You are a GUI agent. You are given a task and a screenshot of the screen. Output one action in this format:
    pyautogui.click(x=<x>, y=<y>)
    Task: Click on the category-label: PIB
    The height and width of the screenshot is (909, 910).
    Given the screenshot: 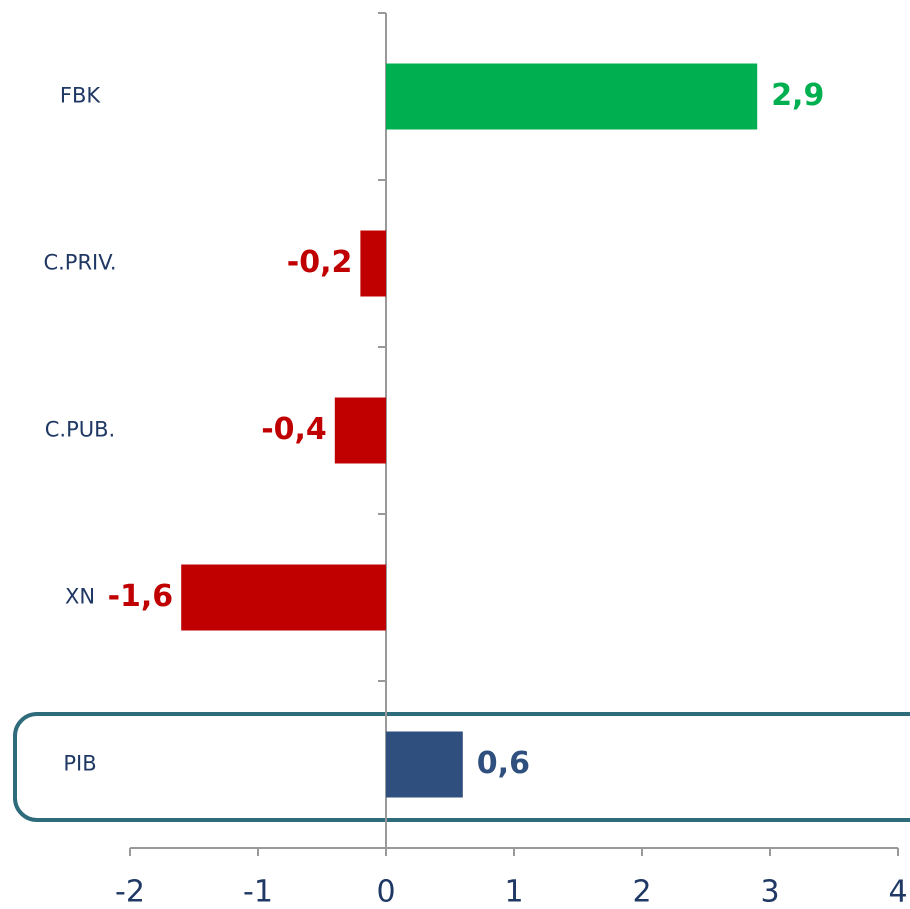 What is the action you would take?
    pyautogui.click(x=79, y=764)
    